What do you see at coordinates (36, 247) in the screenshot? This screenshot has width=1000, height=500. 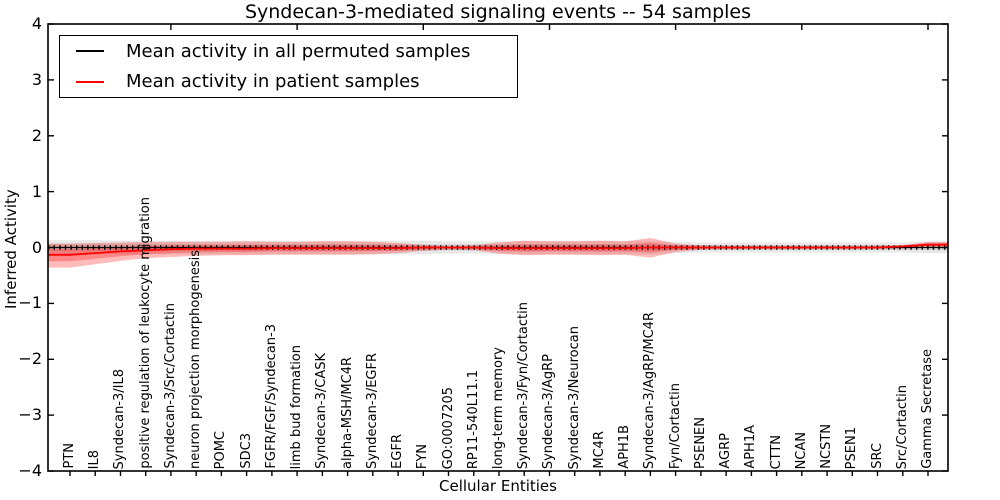 I see `y-tick-label: 0` at bounding box center [36, 247].